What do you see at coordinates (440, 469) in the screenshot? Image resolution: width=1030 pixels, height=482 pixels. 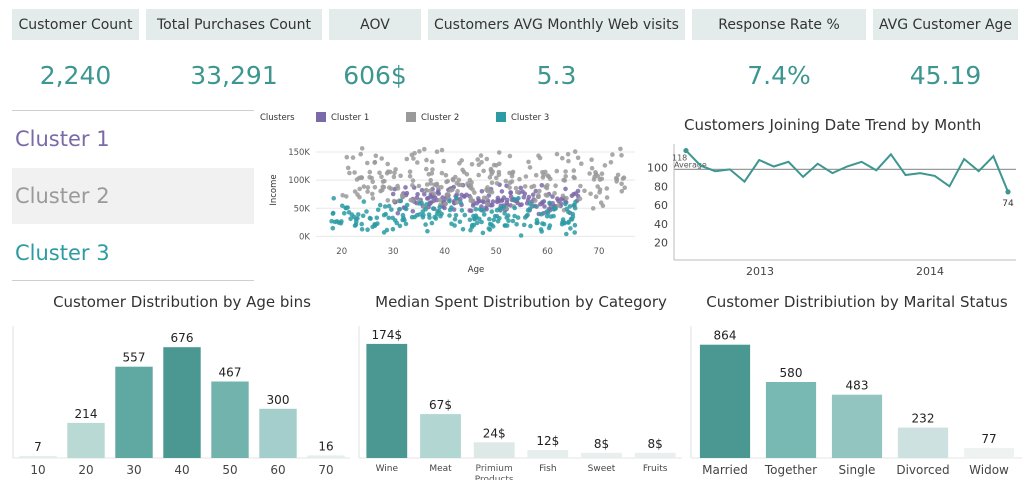 I see `bar-category-label: Meat` at bounding box center [440, 469].